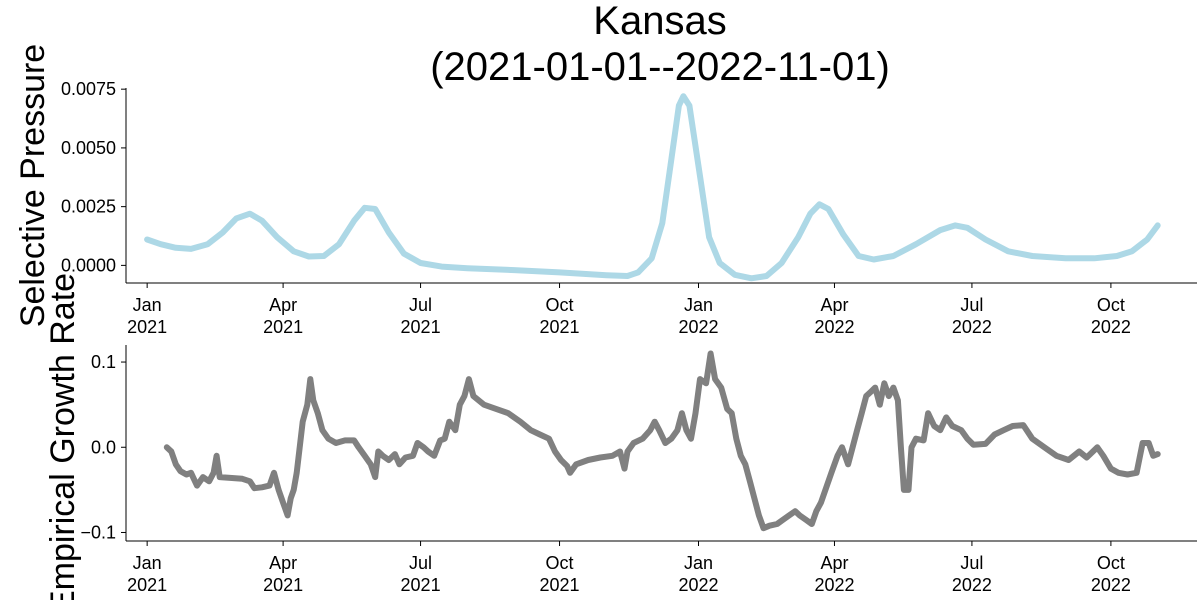 The image size is (1200, 600). What do you see at coordinates (88, 207) in the screenshot?
I see `y-tick-label: 0.0025` at bounding box center [88, 207].